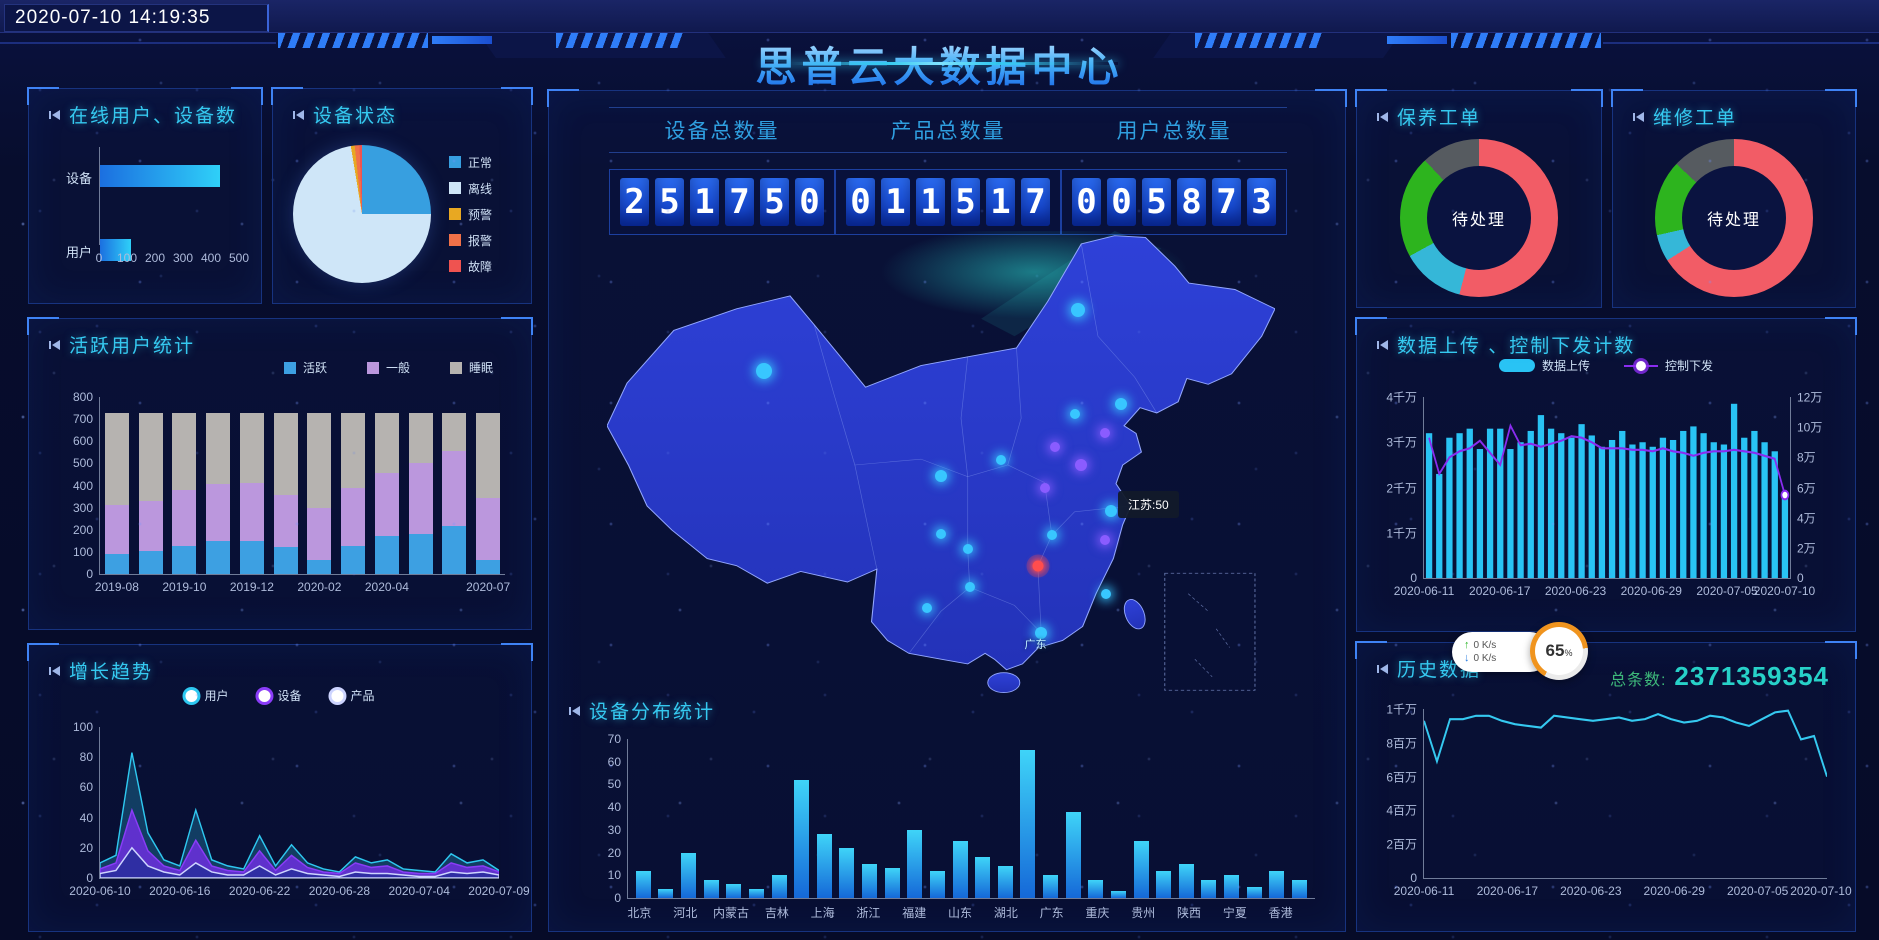 This screenshot has width=1879, height=940. Describe the element at coordinates (470, 162) in the screenshot. I see `legend-item: 正常` at that location.